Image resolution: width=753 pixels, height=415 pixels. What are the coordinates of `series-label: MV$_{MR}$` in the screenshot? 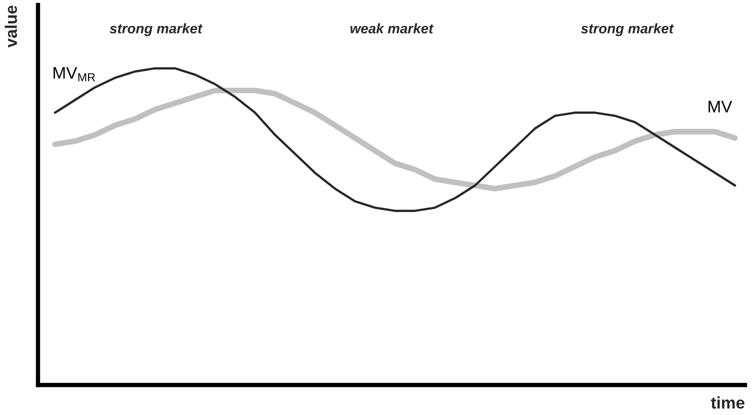 It's located at (74, 74).